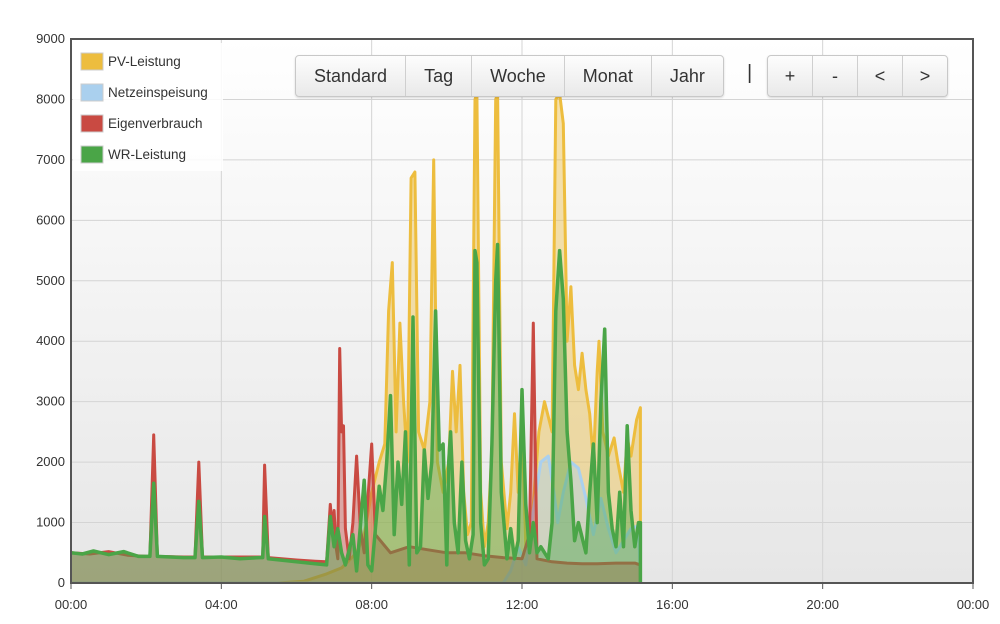 This screenshot has width=1000, height=624. Describe the element at coordinates (522, 604) in the screenshot. I see `x-tick-label: 12:00` at that location.